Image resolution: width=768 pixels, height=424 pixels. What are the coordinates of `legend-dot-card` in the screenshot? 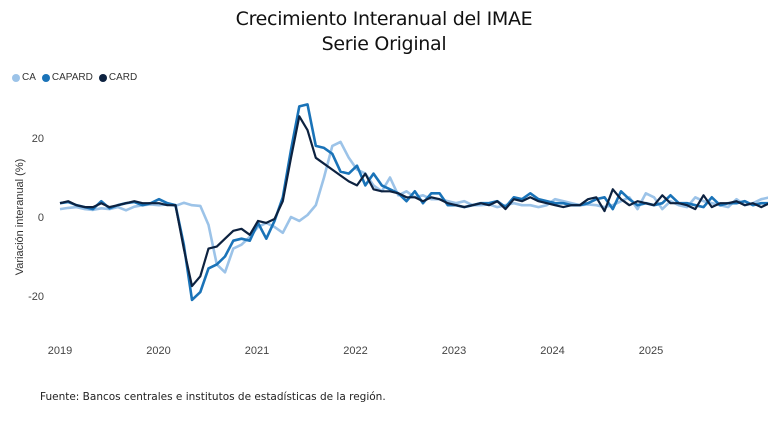 It's located at (102, 77).